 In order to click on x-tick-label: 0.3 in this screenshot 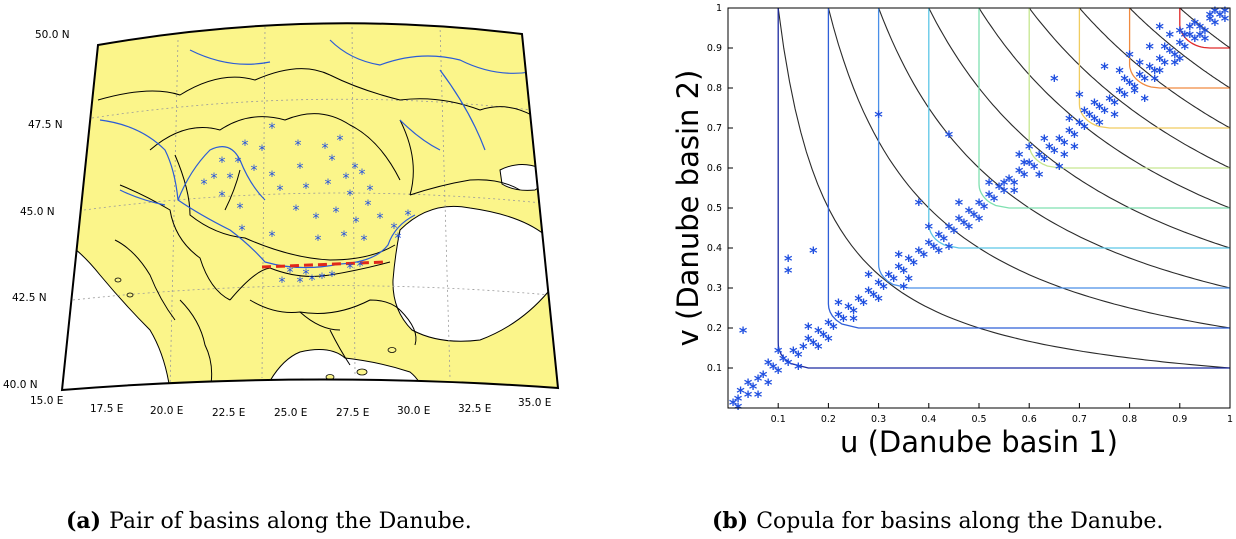, I will do `click(878, 419)`.